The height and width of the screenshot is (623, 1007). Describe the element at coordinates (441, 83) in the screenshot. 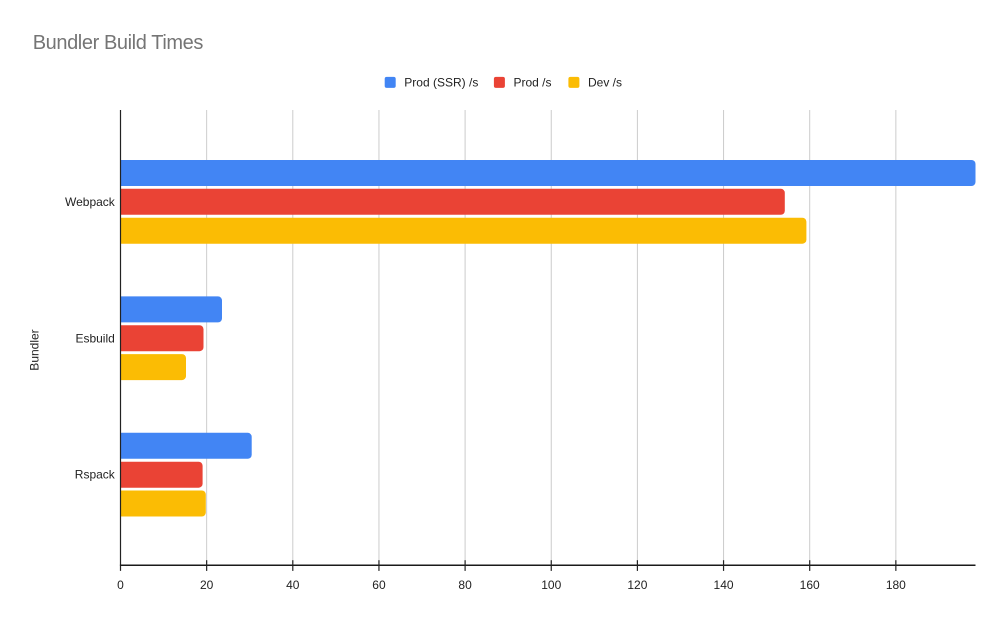

I see `svg-text: Prod (SSR) /s` at that location.